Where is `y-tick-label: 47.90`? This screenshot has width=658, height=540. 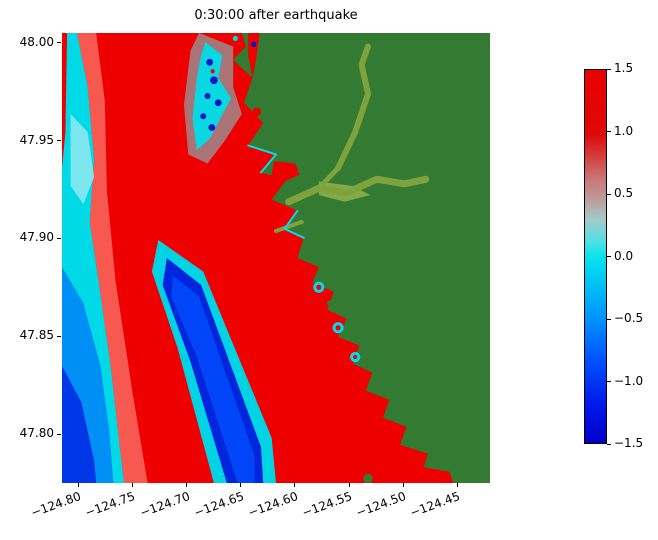 y-tick-label: 47.90 is located at coordinates (36, 237).